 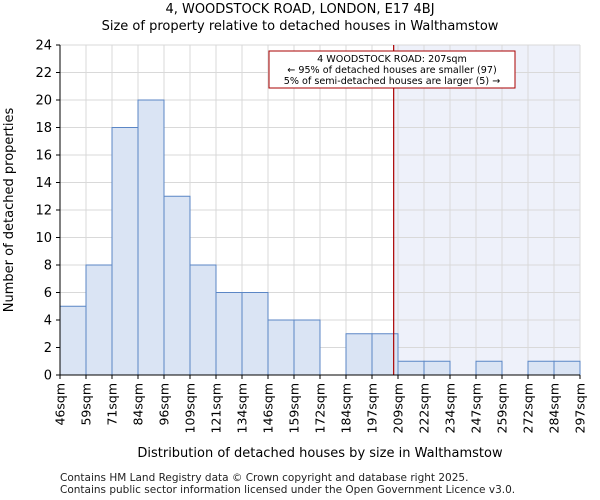 I want to click on x-tick-label: 134sqm, so click(x=242, y=408).